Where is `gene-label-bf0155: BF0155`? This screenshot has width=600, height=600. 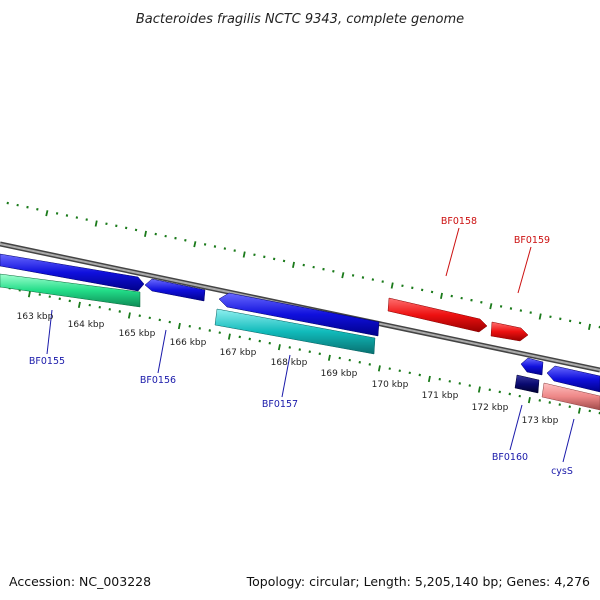
gene-label-bf0155: BF0155 is located at coordinates (47, 361).